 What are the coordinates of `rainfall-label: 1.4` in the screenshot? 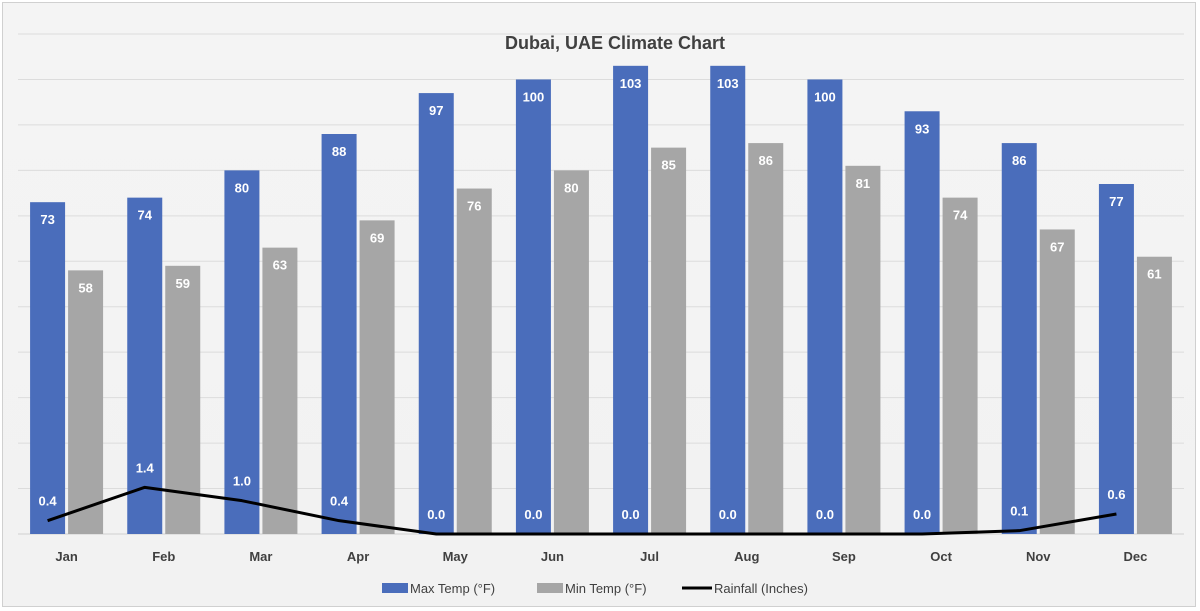 It's located at (145, 467).